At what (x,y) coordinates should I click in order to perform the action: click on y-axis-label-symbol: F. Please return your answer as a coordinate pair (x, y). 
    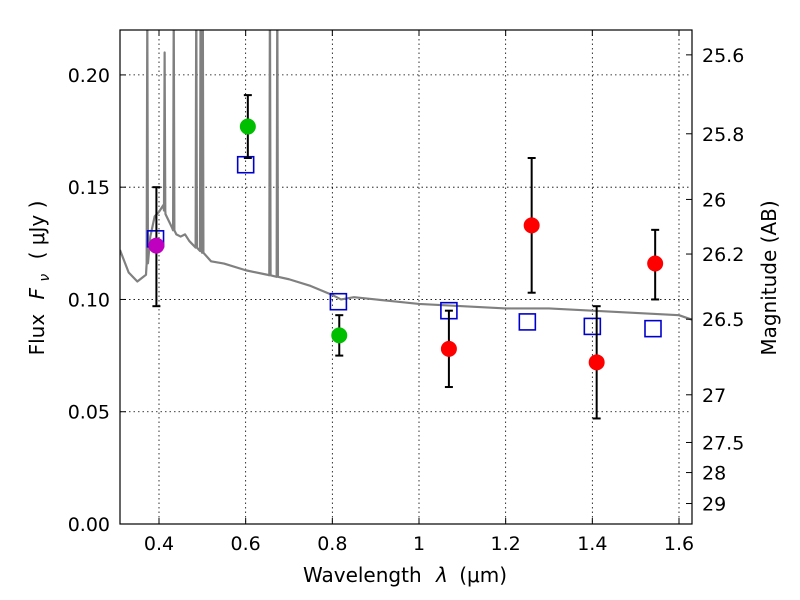
    Looking at the image, I should click on (37, 293).